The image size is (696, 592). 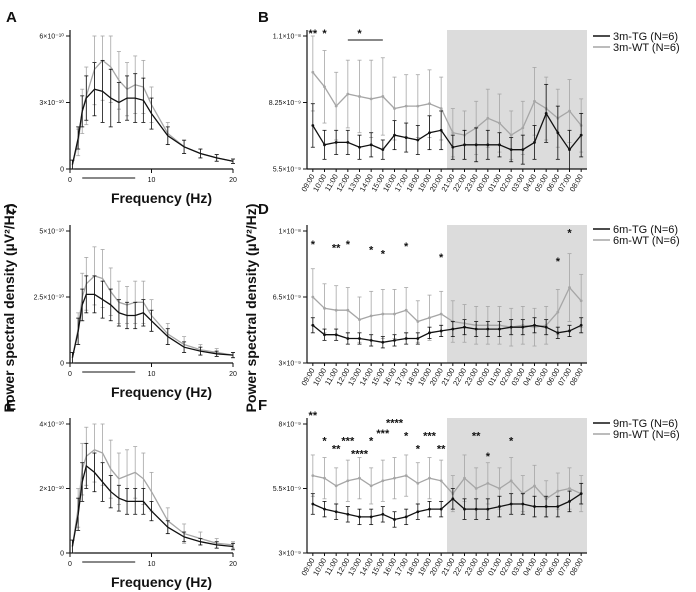 What do you see at coordinates (348, 442) in the screenshot?
I see `significance-marker: ***` at bounding box center [348, 442].